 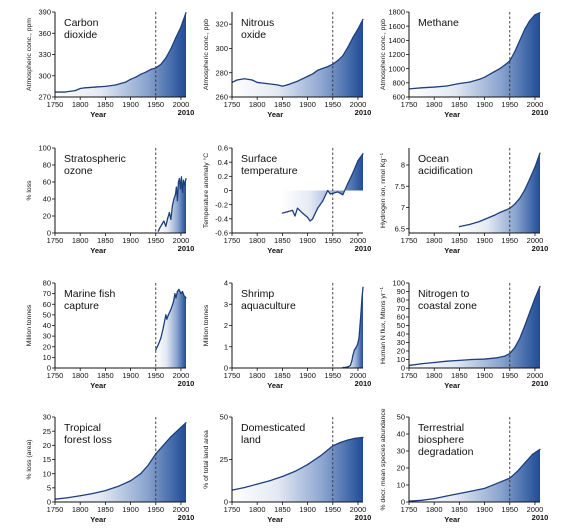 What do you see at coordinates (221, 48) in the screenshot?
I see `y-tick-label: 300` at bounding box center [221, 48].